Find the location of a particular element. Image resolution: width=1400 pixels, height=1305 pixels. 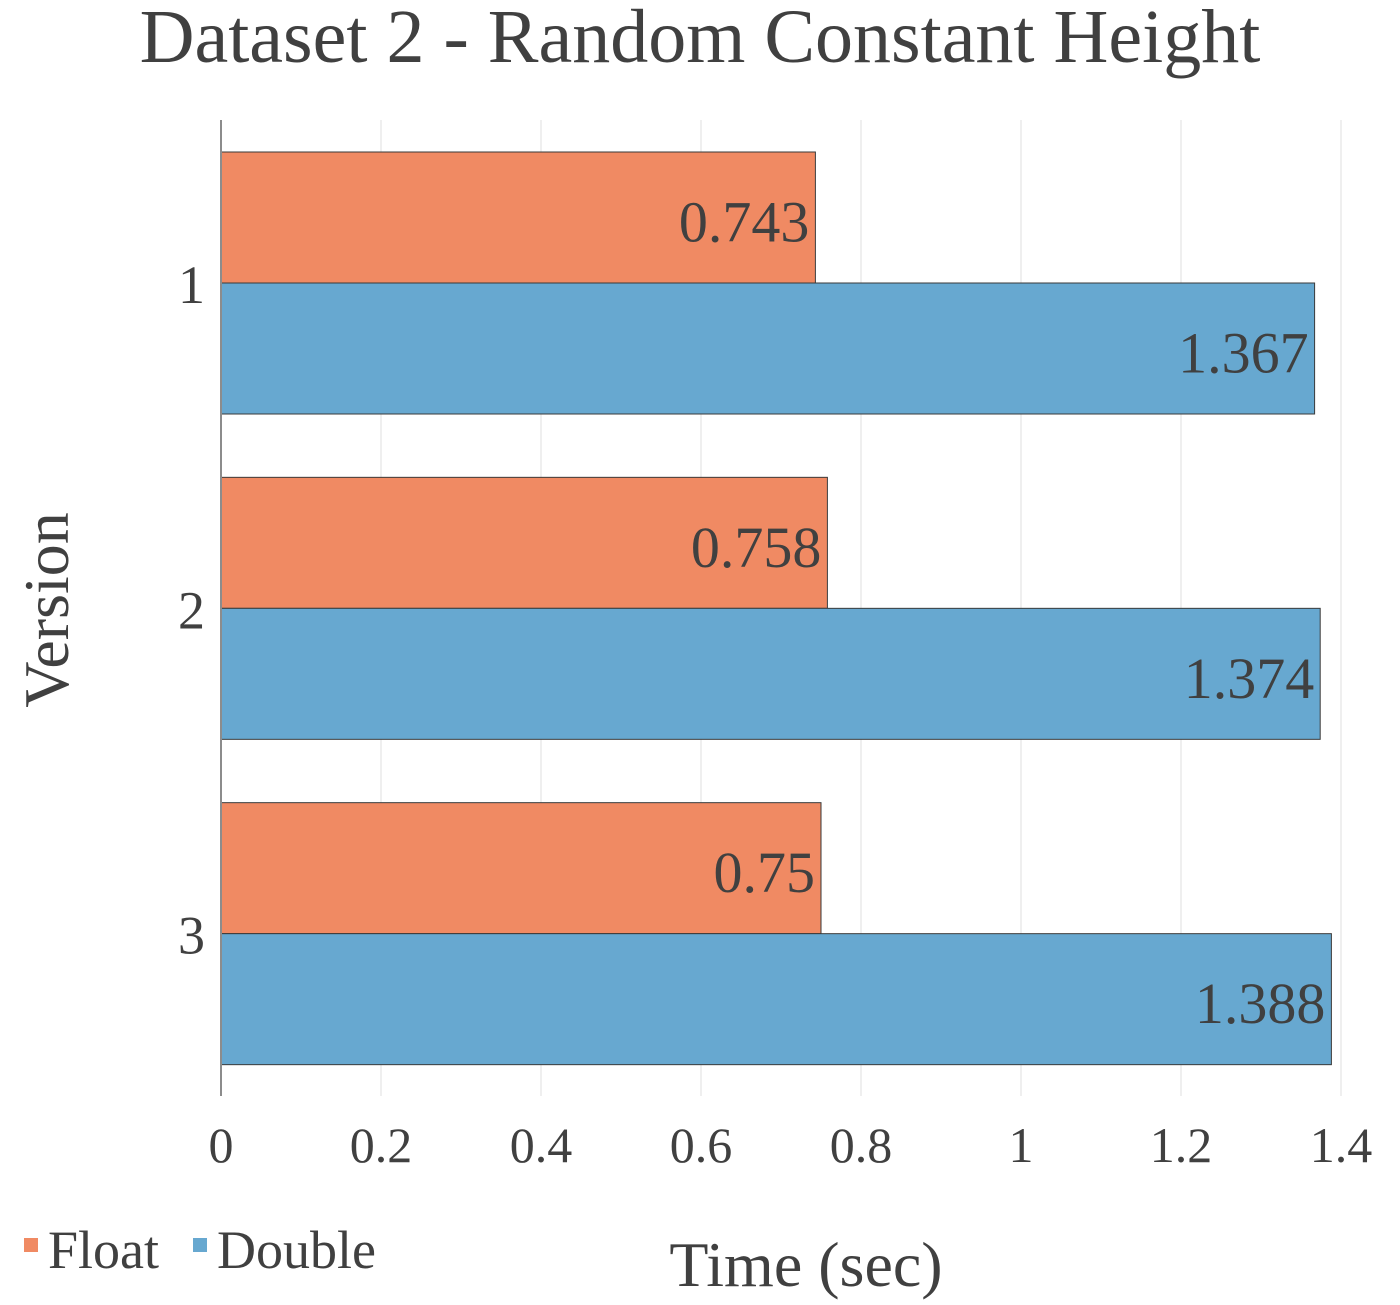

legend-swatch-double is located at coordinates (200, 1245).